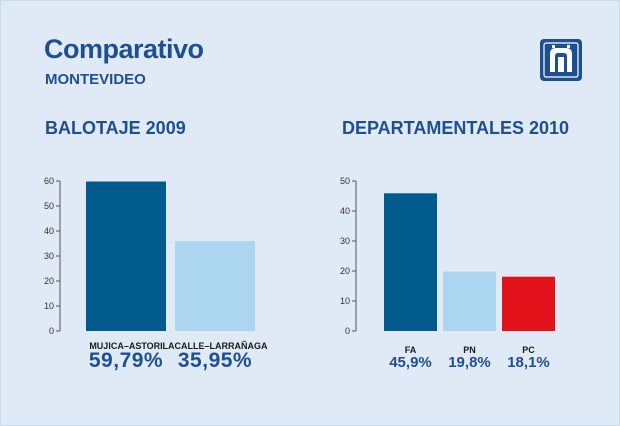 This screenshot has height=426, width=620. What do you see at coordinates (469, 350) in the screenshot?
I see `category-label: PN` at bounding box center [469, 350].